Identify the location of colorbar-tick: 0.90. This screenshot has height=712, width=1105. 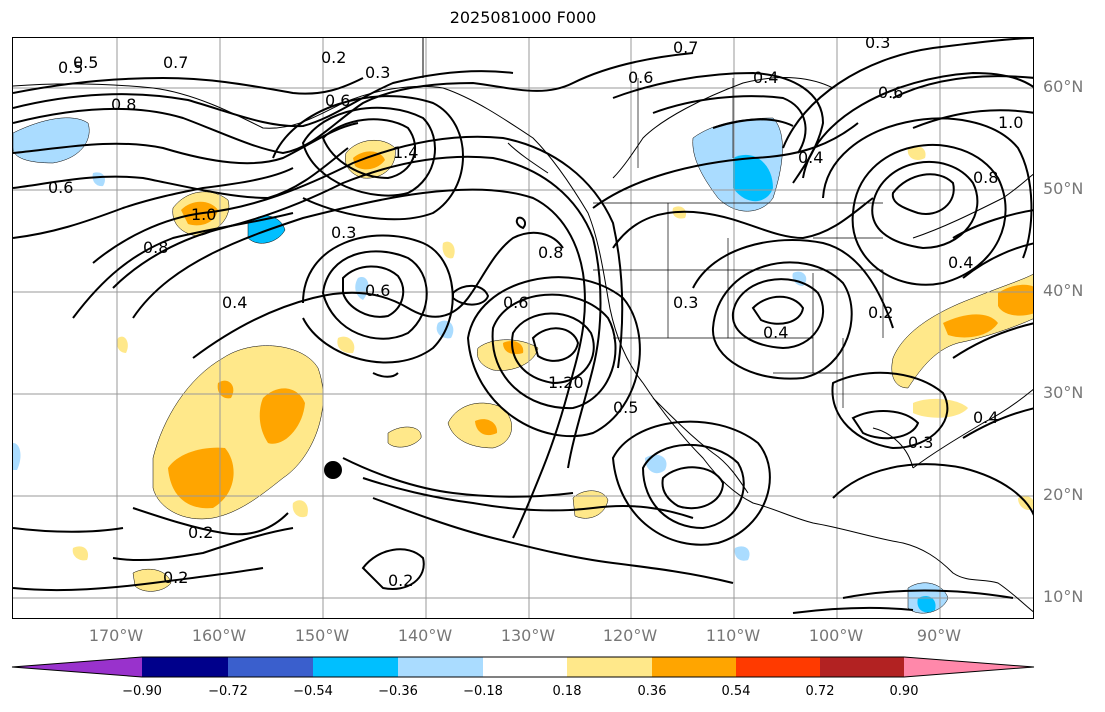
(904, 691).